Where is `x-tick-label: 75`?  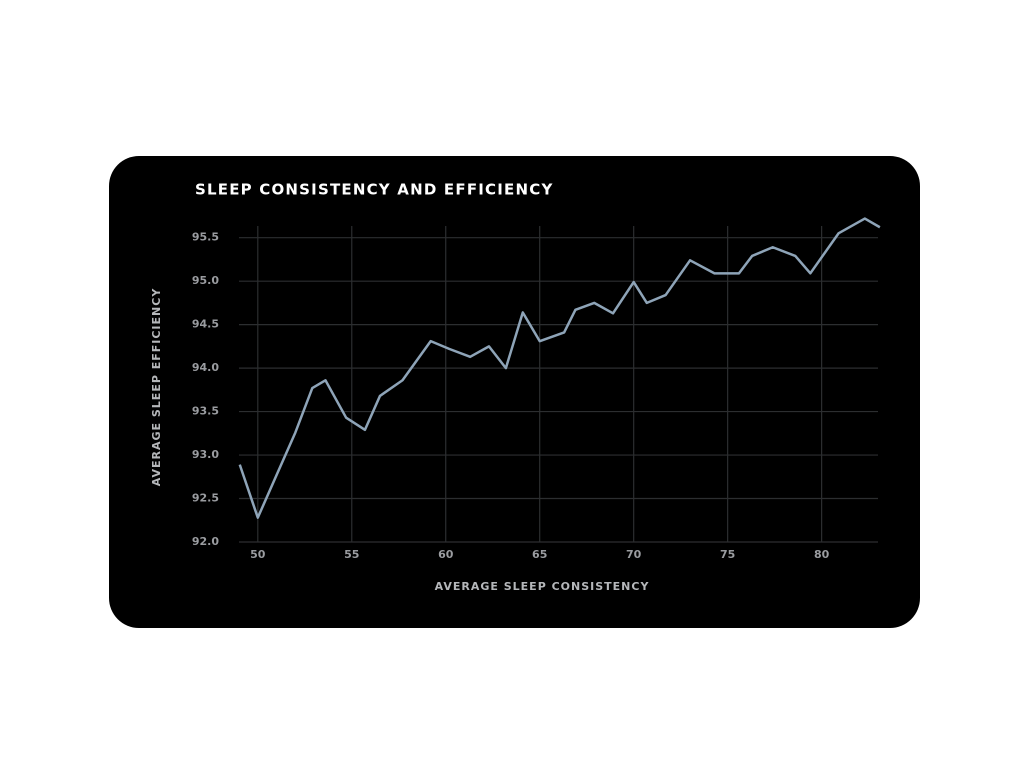 x-tick-label: 75 is located at coordinates (727, 554).